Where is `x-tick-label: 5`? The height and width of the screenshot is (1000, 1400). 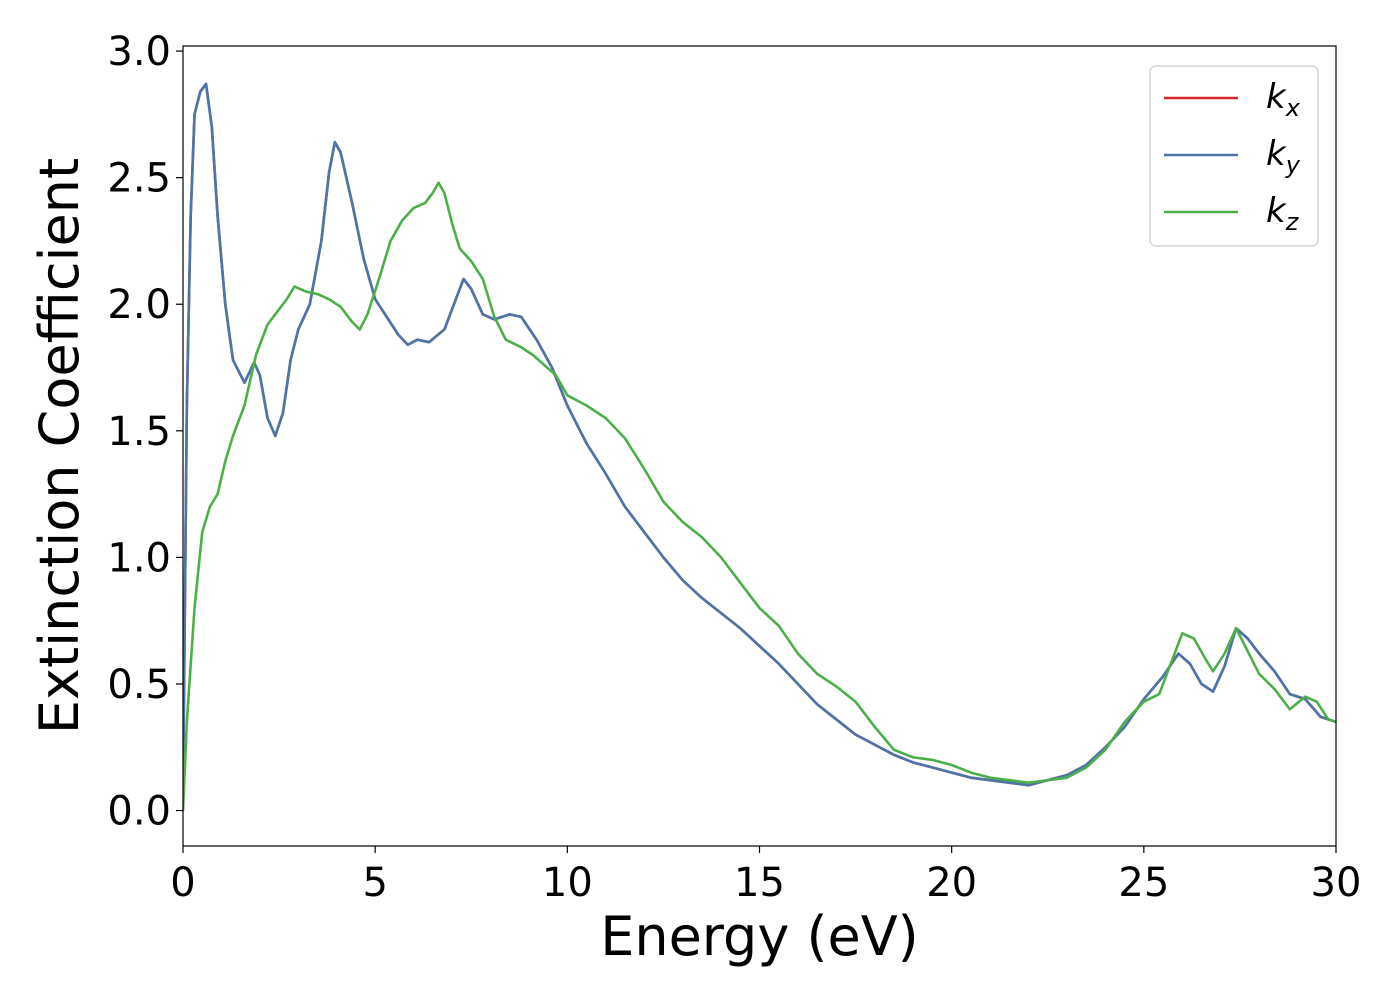 x-tick-label: 5 is located at coordinates (374, 883).